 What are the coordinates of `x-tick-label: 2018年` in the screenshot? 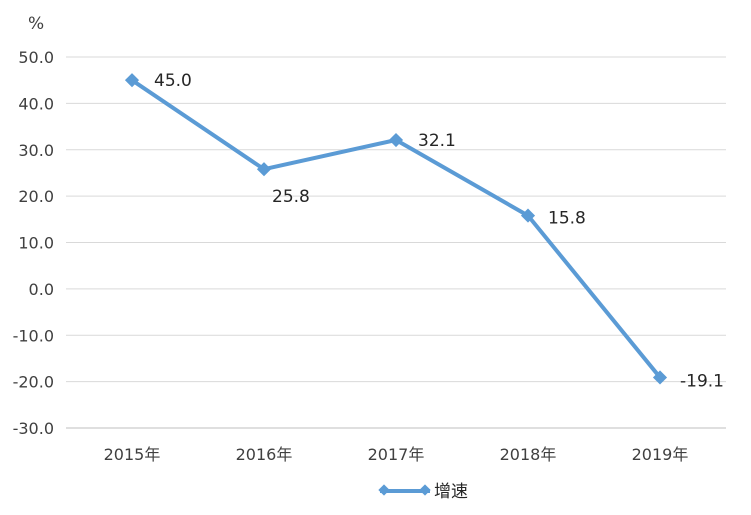 It's located at (528, 454).